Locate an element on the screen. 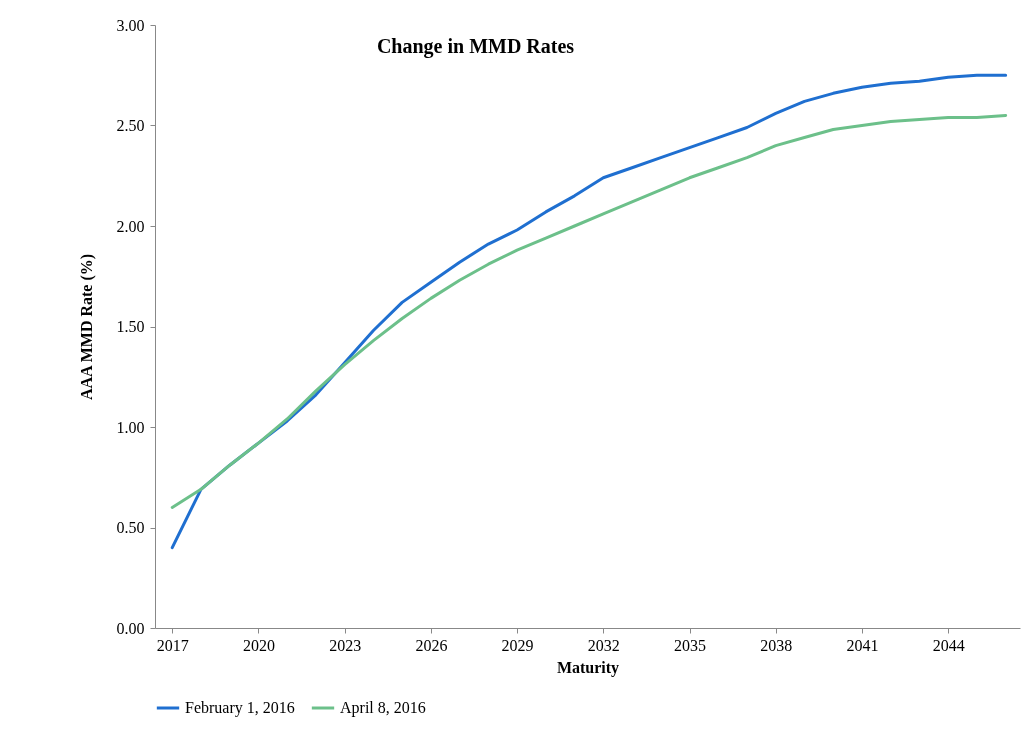 This screenshot has height=735, width=1025. y-tick-label: 2.00 is located at coordinates (130, 226).